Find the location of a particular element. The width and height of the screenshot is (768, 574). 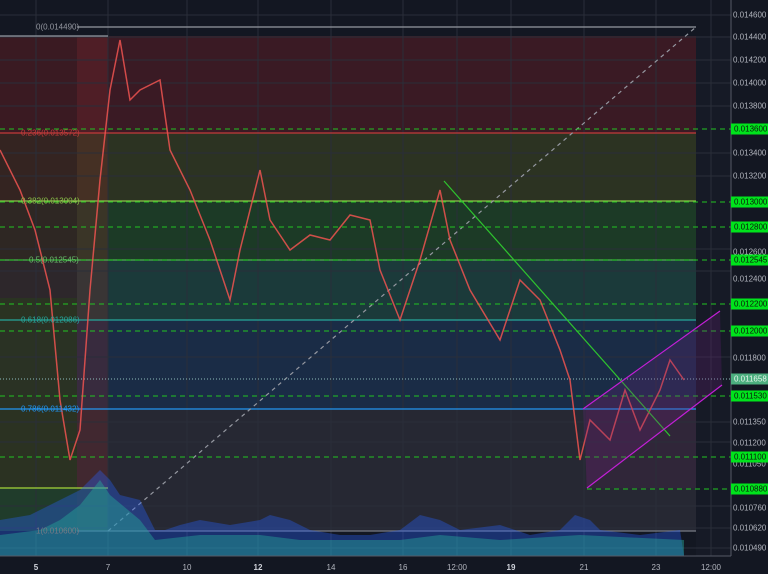

price-tick: 0.013800 is located at coordinates (750, 106).